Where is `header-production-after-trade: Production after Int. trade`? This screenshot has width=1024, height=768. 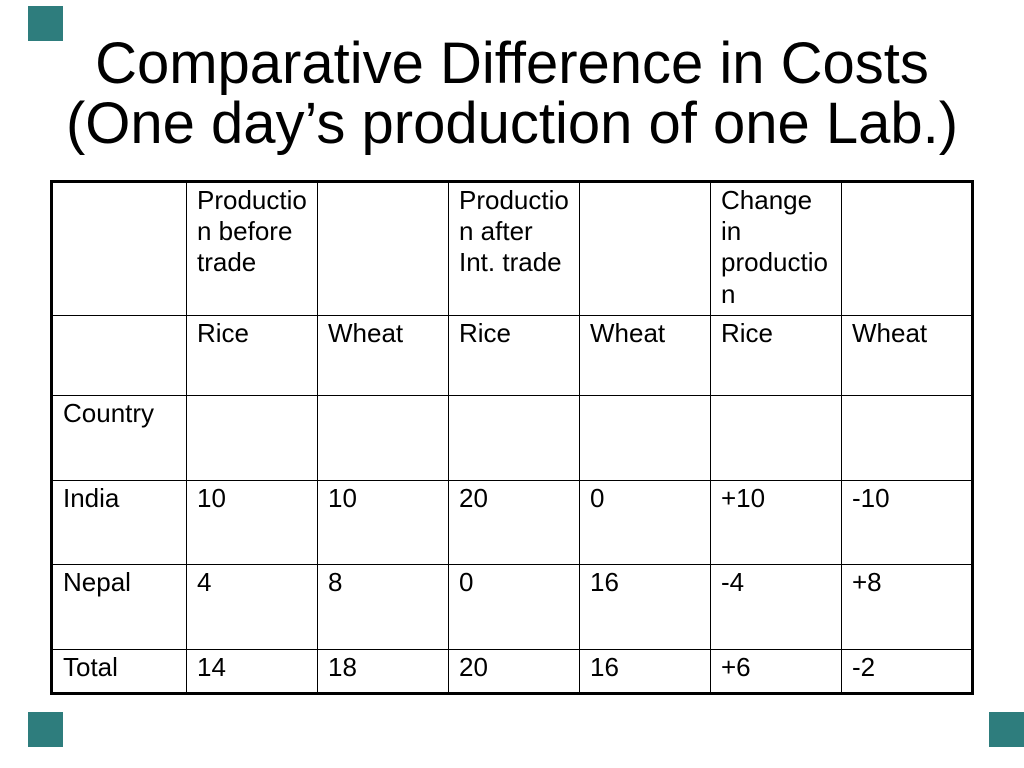
header-production-after-trade: Production after Int. trade is located at coordinates (514, 248).